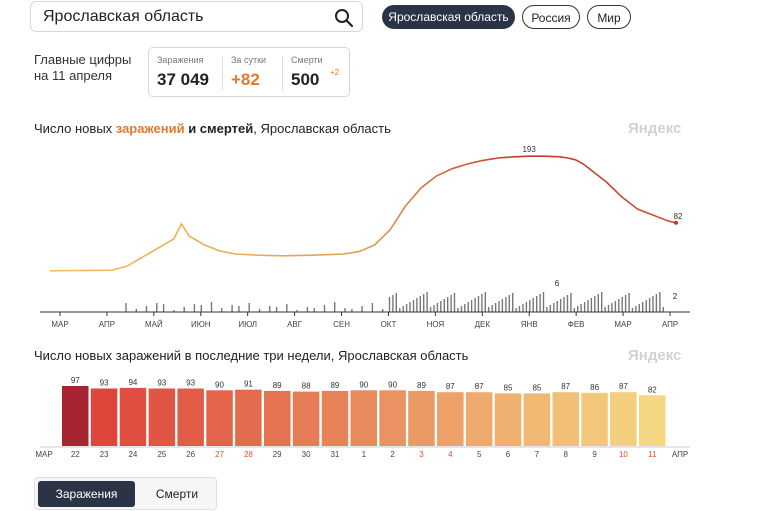 The height and width of the screenshot is (511, 767). Describe the element at coordinates (364, 454) in the screenshot. I see `x-tick-label: 1` at that location.